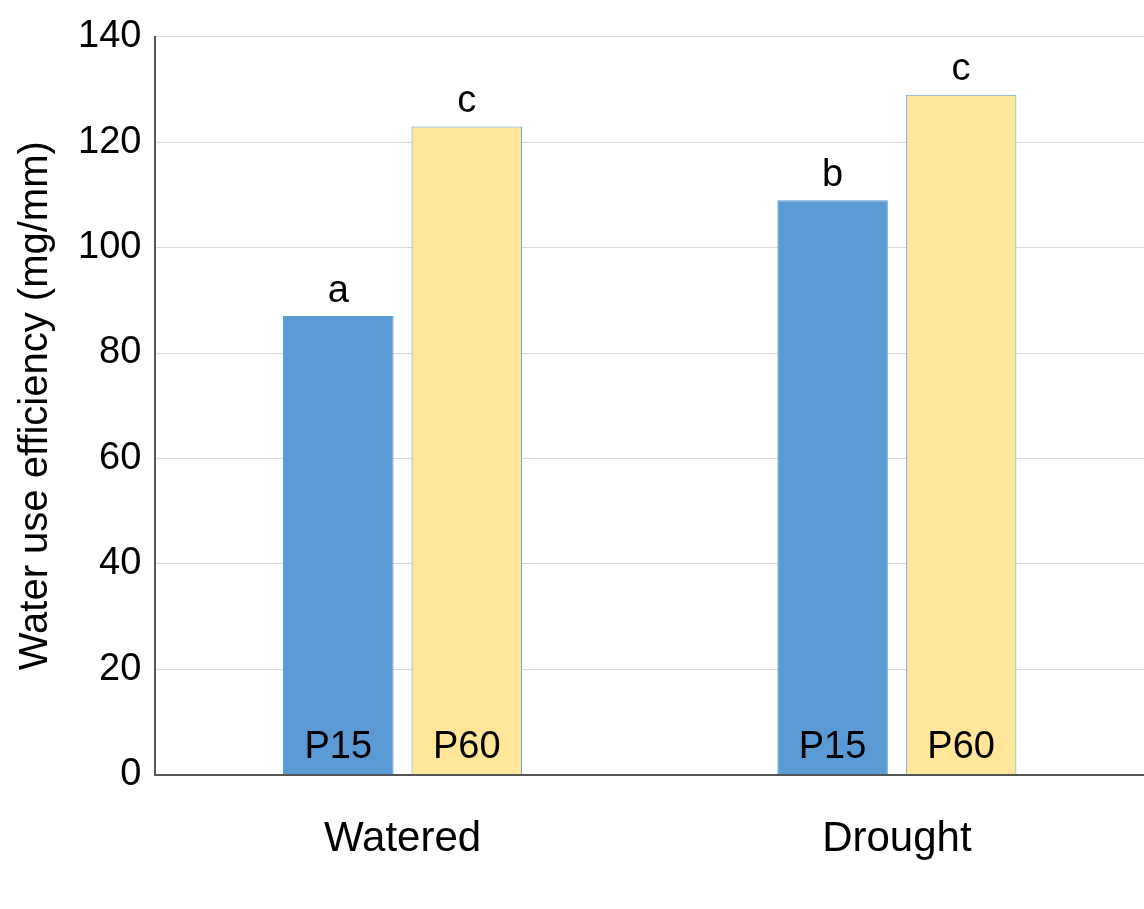 This screenshot has width=1144, height=909. I want to click on y-tick-label: 20, so click(120, 666).